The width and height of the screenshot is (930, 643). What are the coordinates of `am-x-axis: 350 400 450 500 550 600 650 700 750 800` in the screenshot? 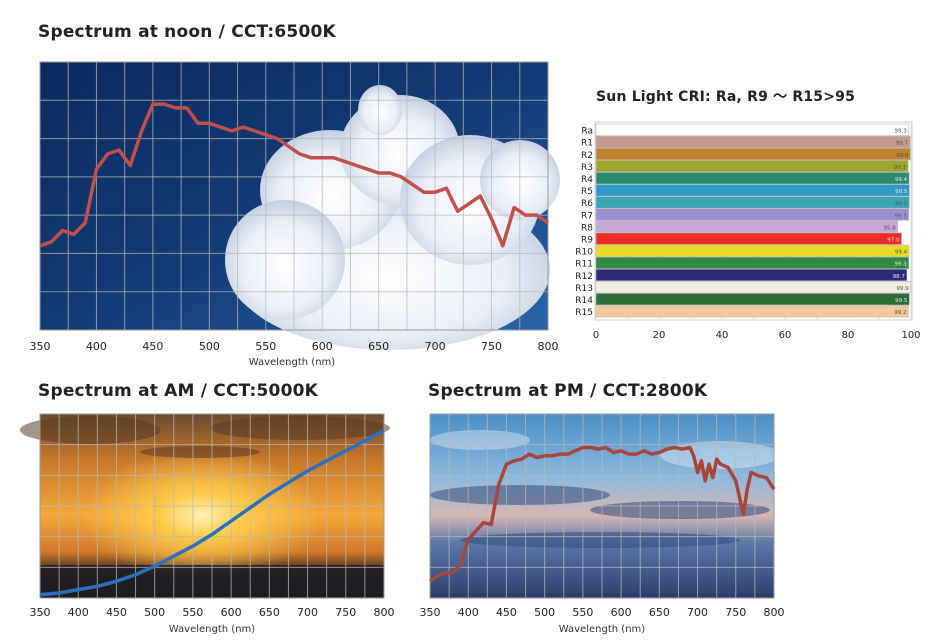 It's located at (212, 612).